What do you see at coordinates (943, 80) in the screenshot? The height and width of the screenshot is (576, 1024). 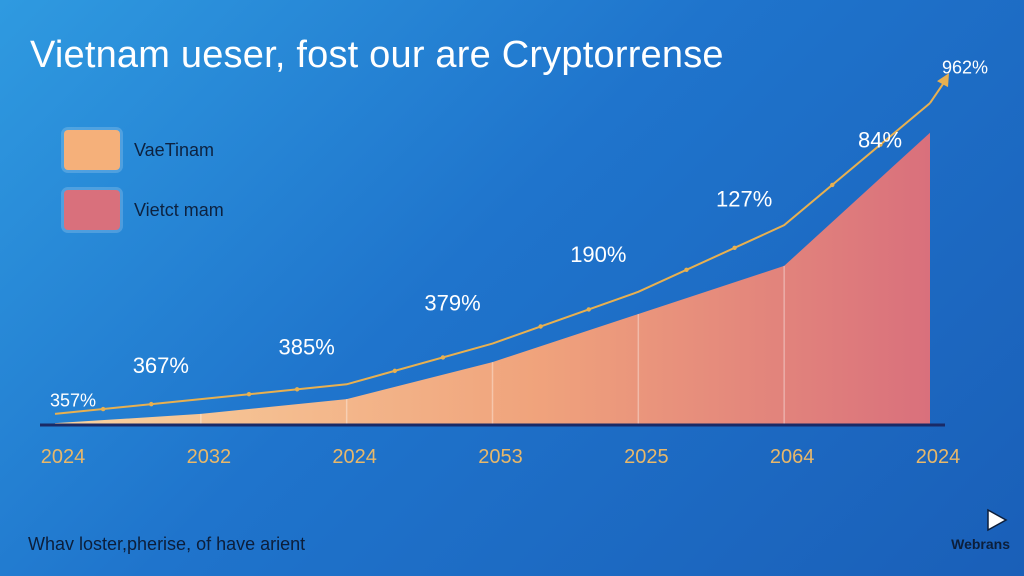 I see `trend-arrow-head` at bounding box center [943, 80].